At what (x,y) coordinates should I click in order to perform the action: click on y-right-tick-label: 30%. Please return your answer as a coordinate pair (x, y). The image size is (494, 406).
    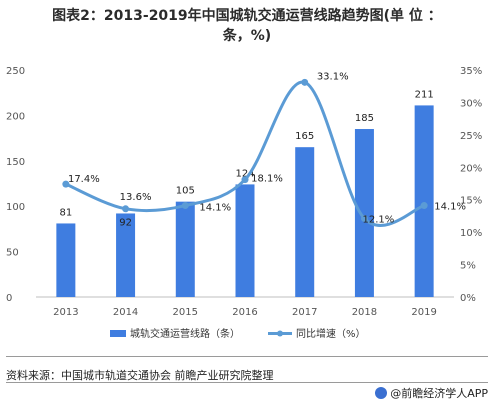
    Looking at the image, I should click on (471, 103).